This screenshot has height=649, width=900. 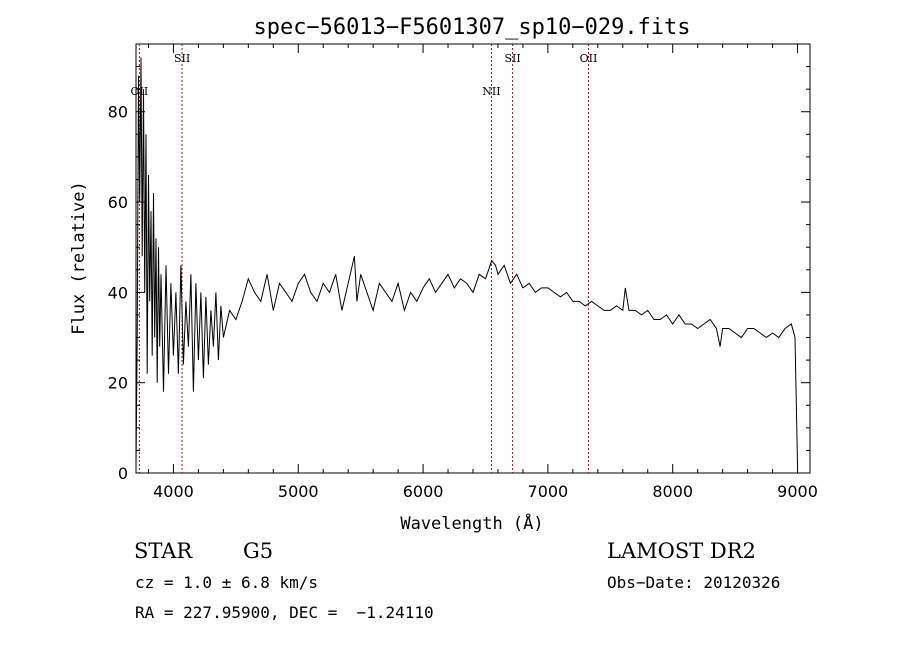 What do you see at coordinates (118, 383) in the screenshot?
I see `y-tick-label-1: 20` at bounding box center [118, 383].